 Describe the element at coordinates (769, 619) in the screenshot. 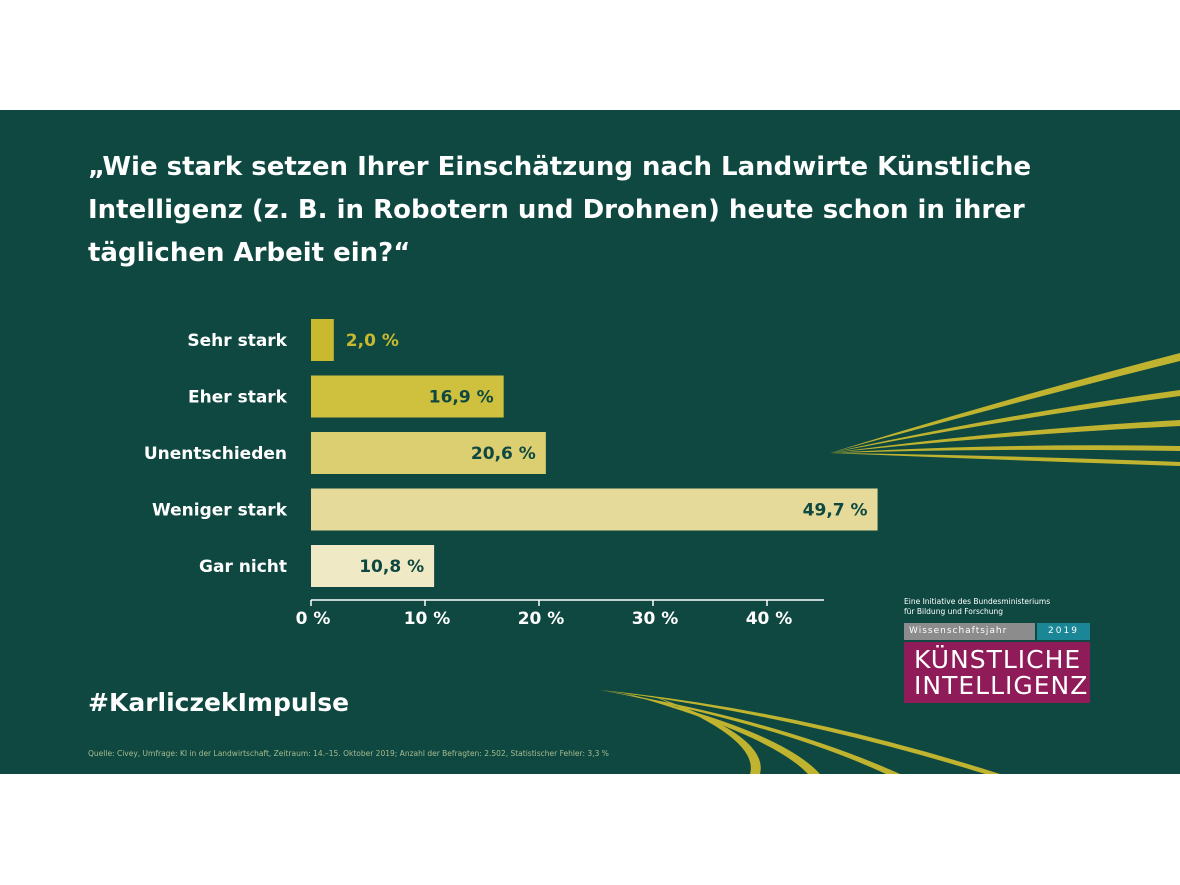

I see `x-tick-label: 40 %` at that location.